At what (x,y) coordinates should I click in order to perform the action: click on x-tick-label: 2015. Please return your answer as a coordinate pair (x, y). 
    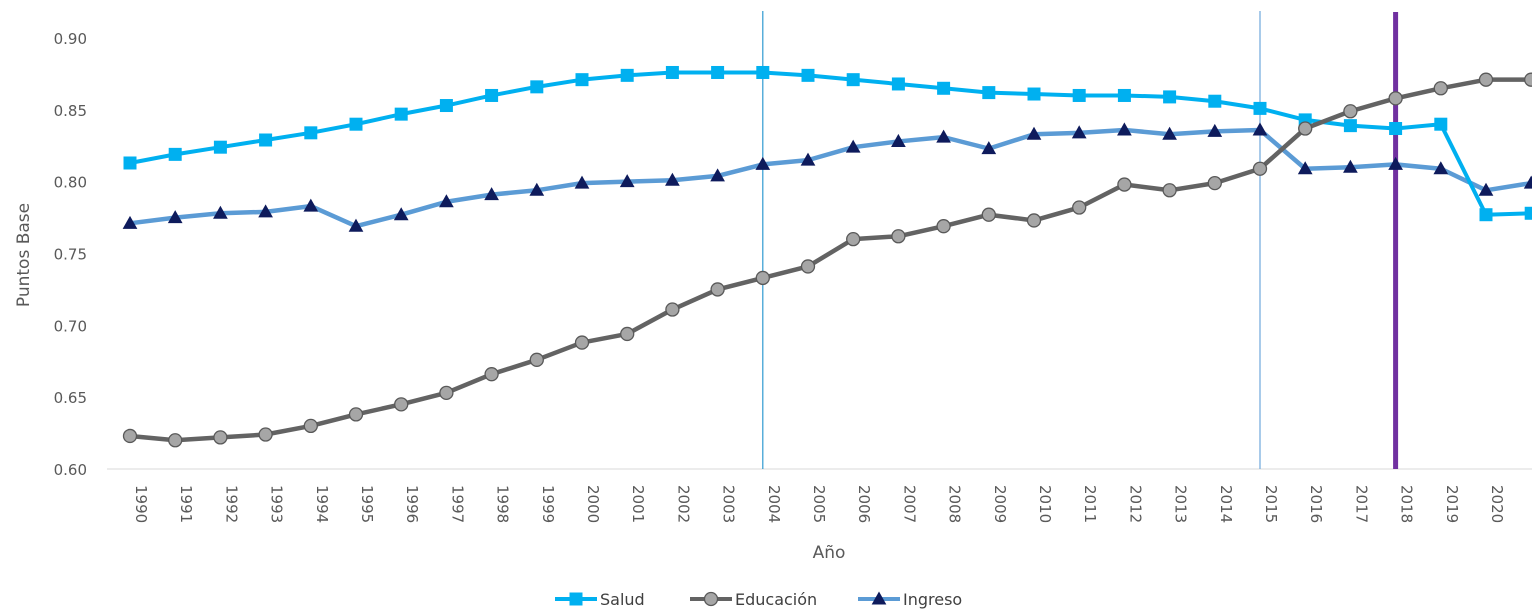
    Looking at the image, I should click on (1271, 504).